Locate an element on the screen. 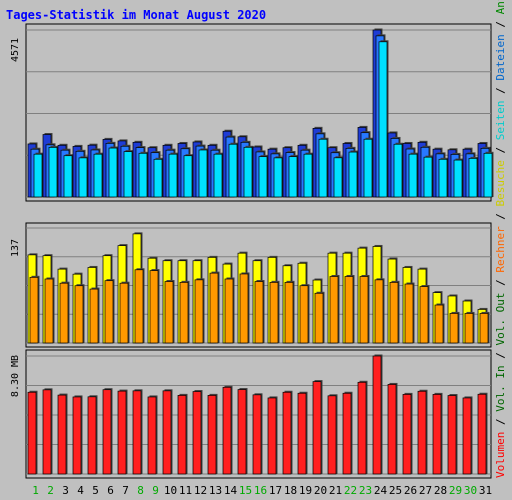 Image resolution: width=512 pixels, height=500 pixels. x-tick-label-day-23: 23 is located at coordinates (365, 490).